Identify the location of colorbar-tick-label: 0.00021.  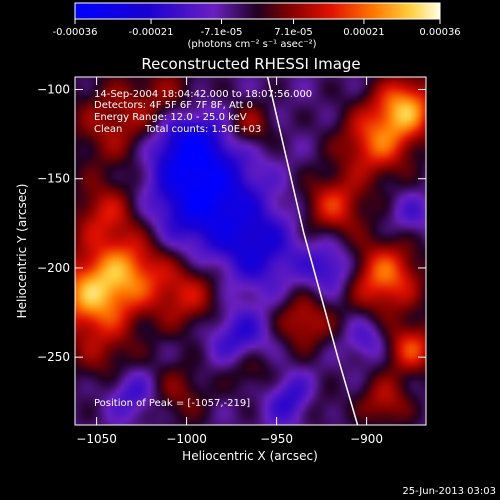
(363, 32).